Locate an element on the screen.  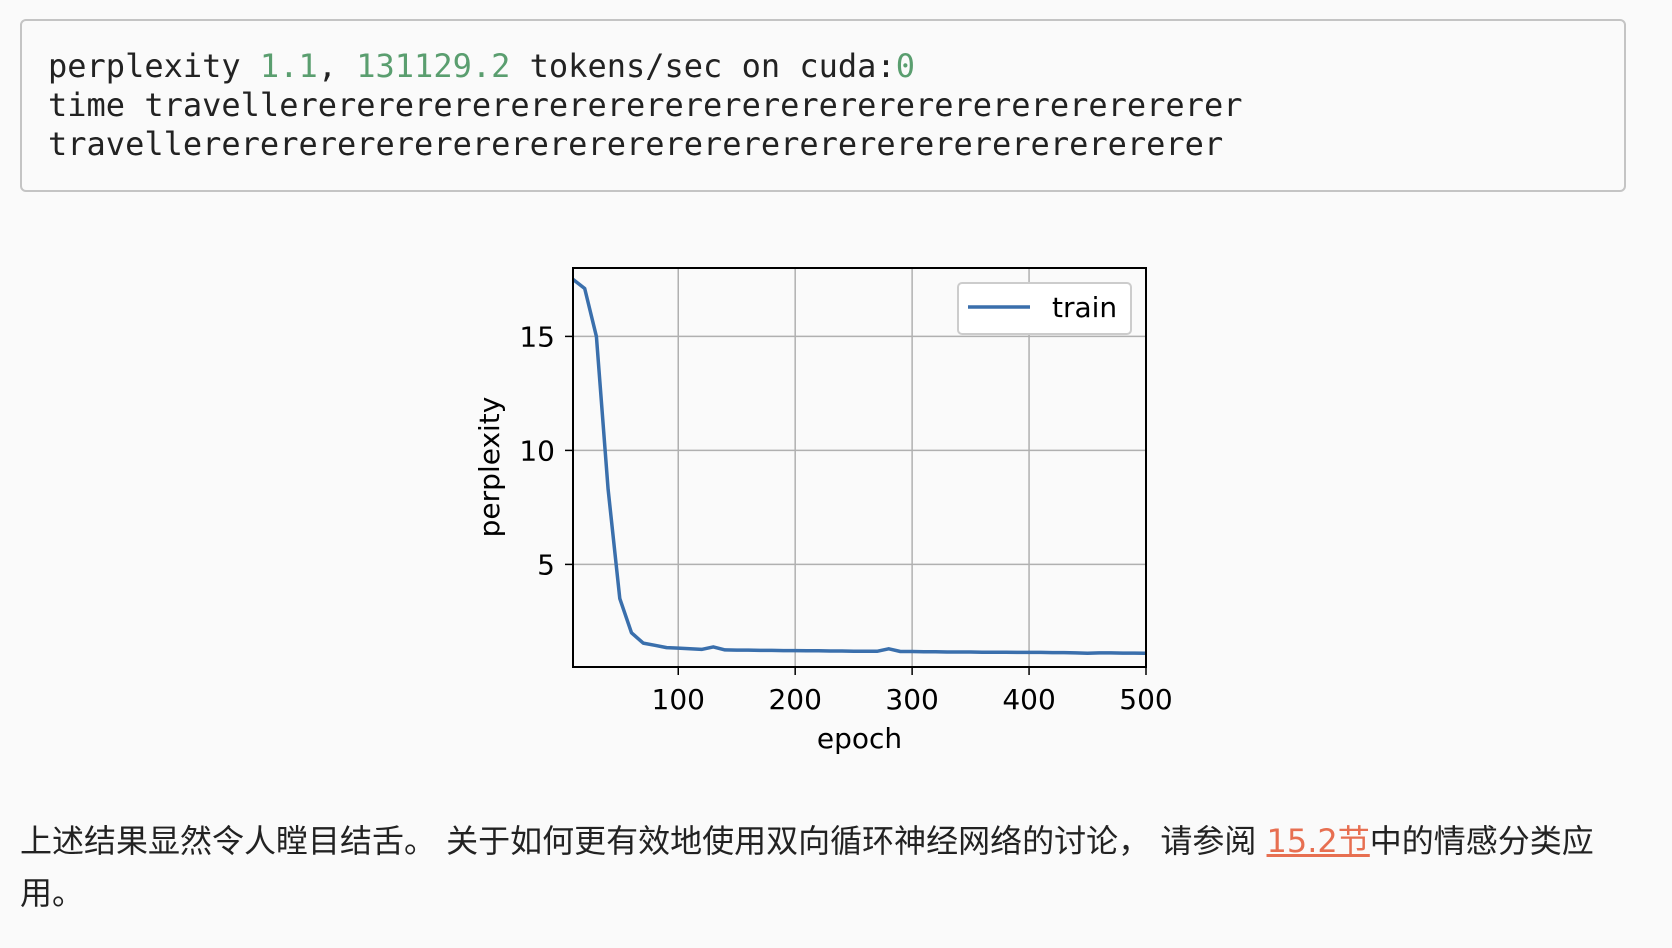
x-tick-label: 400 is located at coordinates (1028, 699).